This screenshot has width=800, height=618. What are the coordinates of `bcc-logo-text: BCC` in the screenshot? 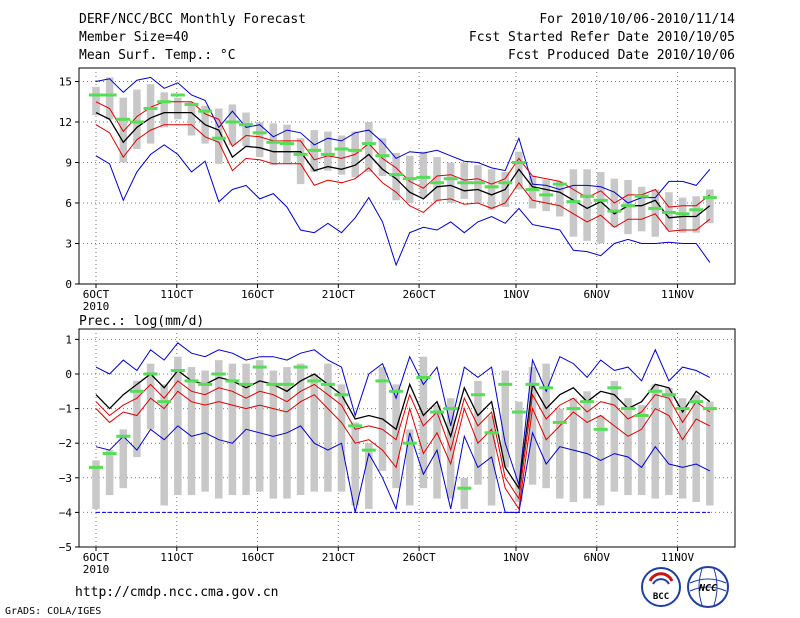 It's located at (661, 597).